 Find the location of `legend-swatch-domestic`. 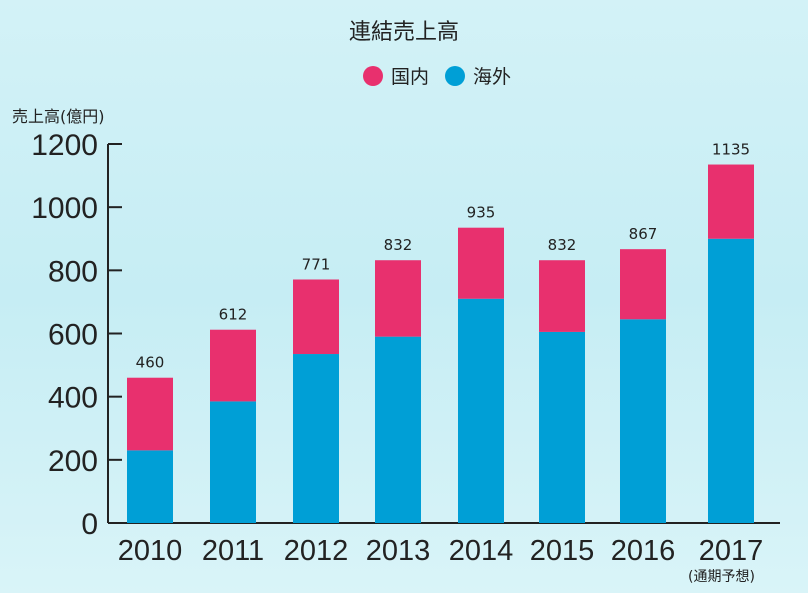

legend-swatch-domestic is located at coordinates (373, 75).